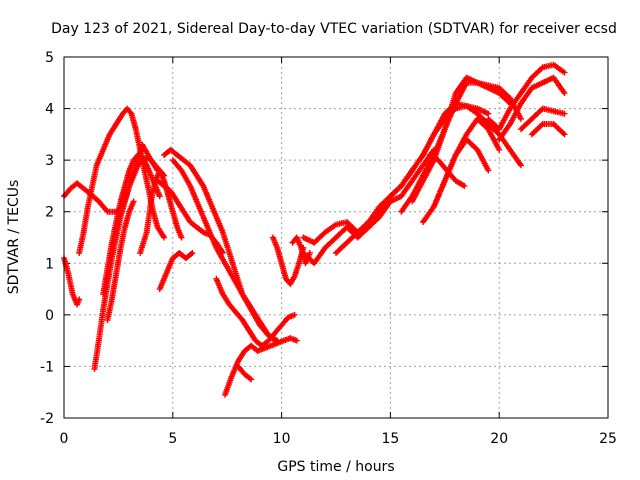 The image size is (640, 480). I want to click on y-tick-label: 5, so click(49, 58).